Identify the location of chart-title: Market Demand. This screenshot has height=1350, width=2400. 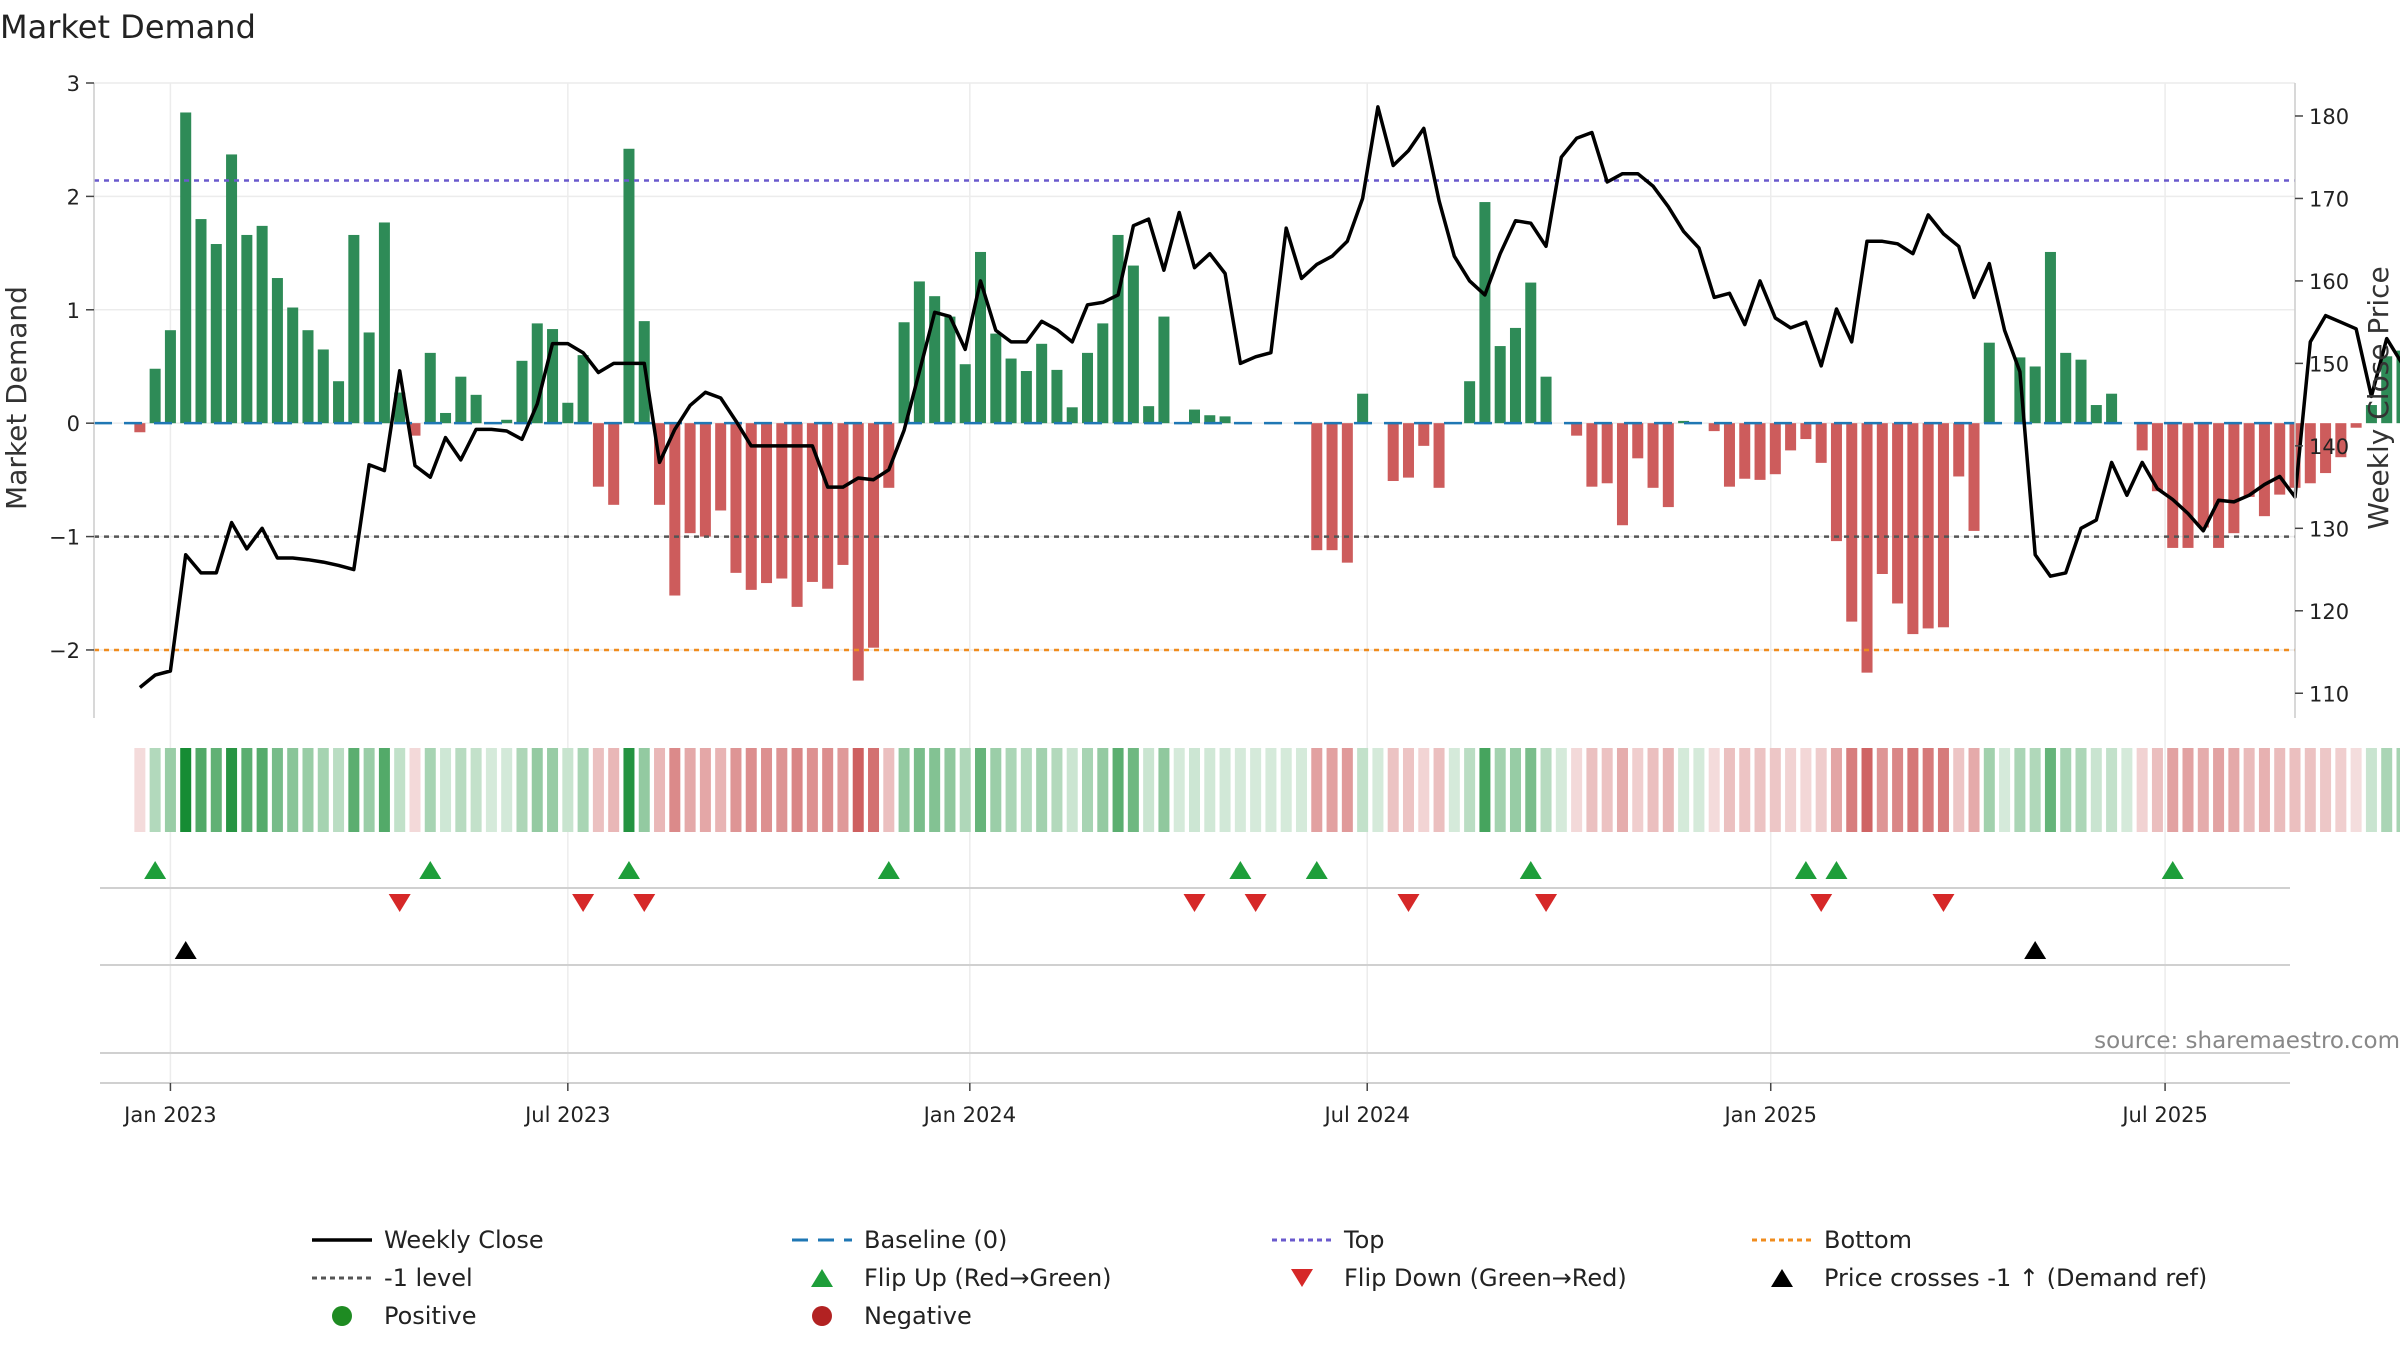
(128, 27).